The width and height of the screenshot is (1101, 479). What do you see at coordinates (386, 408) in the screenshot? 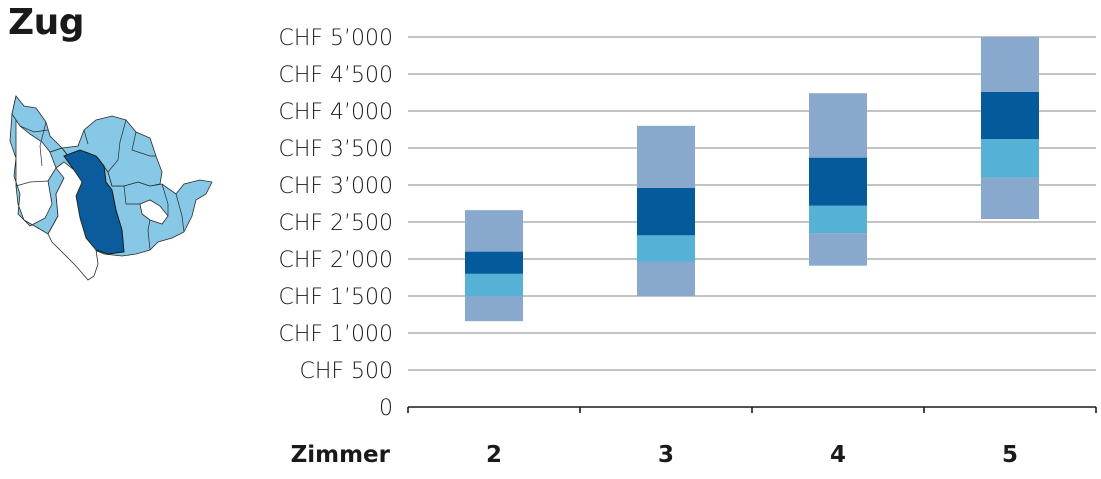
I see `y-tick-label: 0` at bounding box center [386, 408].